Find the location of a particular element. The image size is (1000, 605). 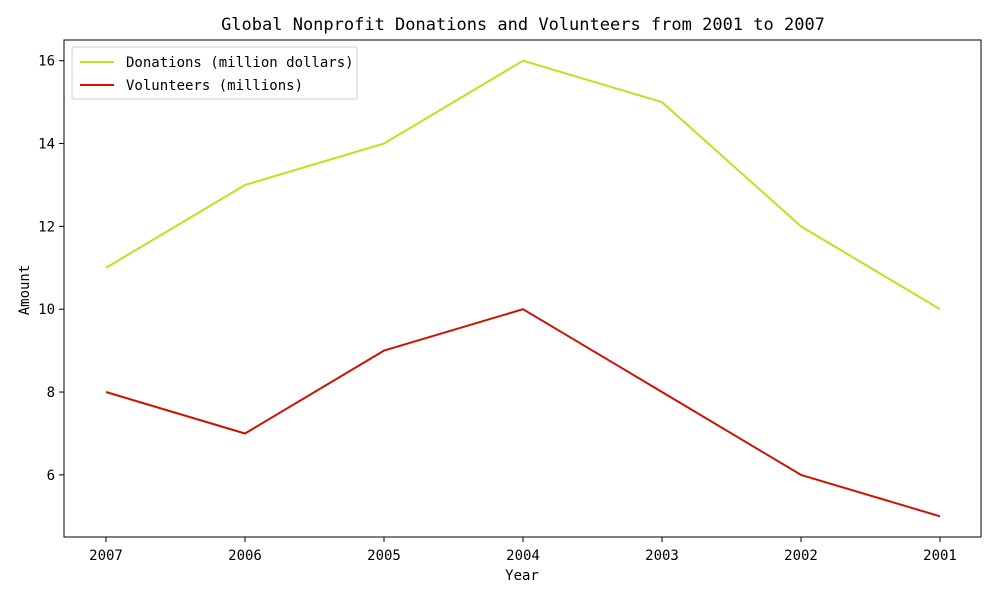

y-tick-label: 16 is located at coordinates (46, 62).